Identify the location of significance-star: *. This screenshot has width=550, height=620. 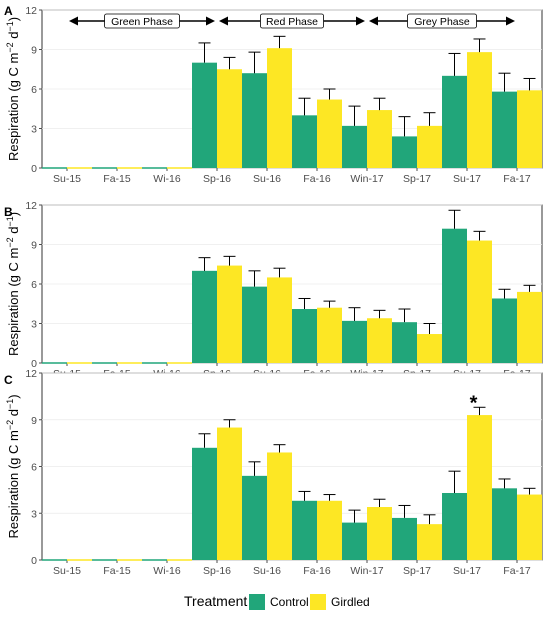
(474, 403).